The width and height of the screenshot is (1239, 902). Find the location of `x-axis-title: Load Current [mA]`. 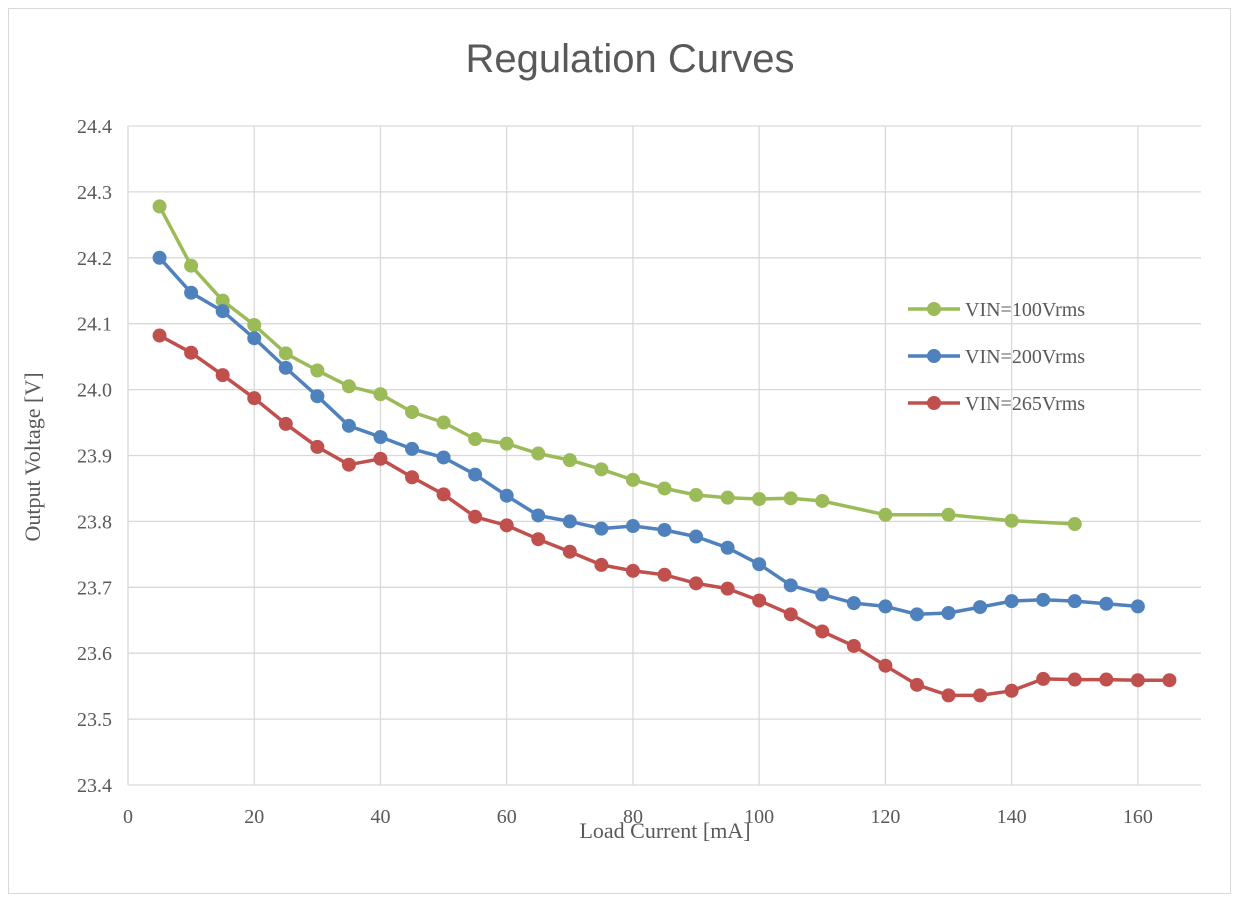

x-axis-title: Load Current [mA] is located at coordinates (664, 830).